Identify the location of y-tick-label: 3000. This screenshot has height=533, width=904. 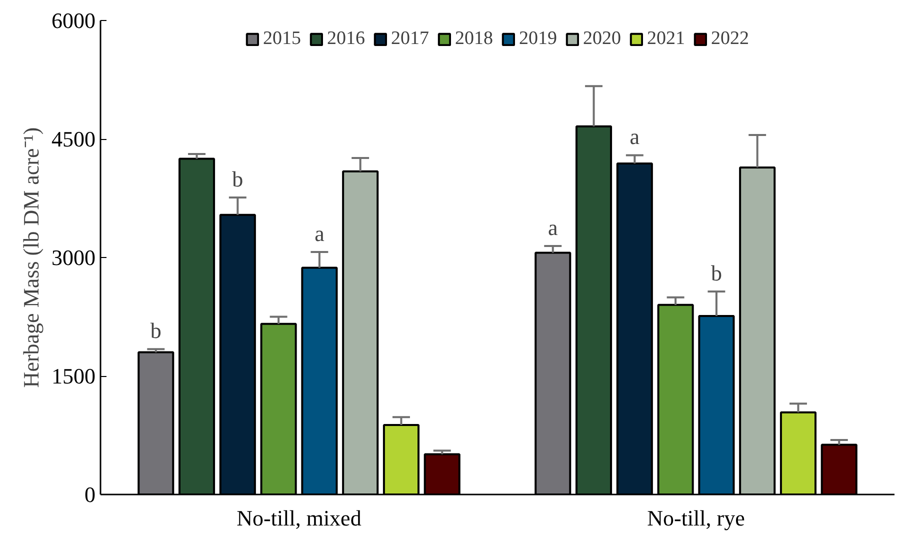
(74, 257).